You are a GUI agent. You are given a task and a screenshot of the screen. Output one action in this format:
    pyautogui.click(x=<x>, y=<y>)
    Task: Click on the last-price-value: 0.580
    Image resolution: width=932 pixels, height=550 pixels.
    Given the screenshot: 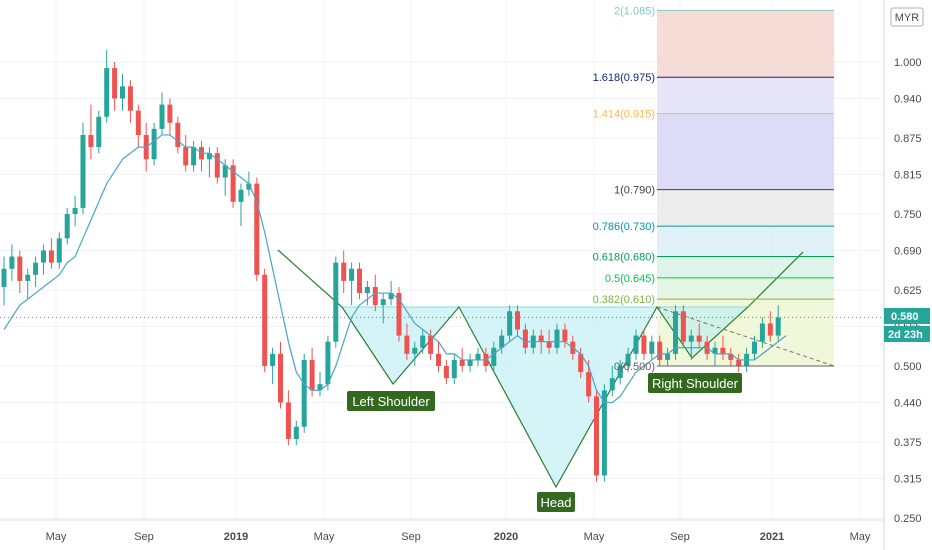 What is the action you would take?
    pyautogui.click(x=905, y=317)
    